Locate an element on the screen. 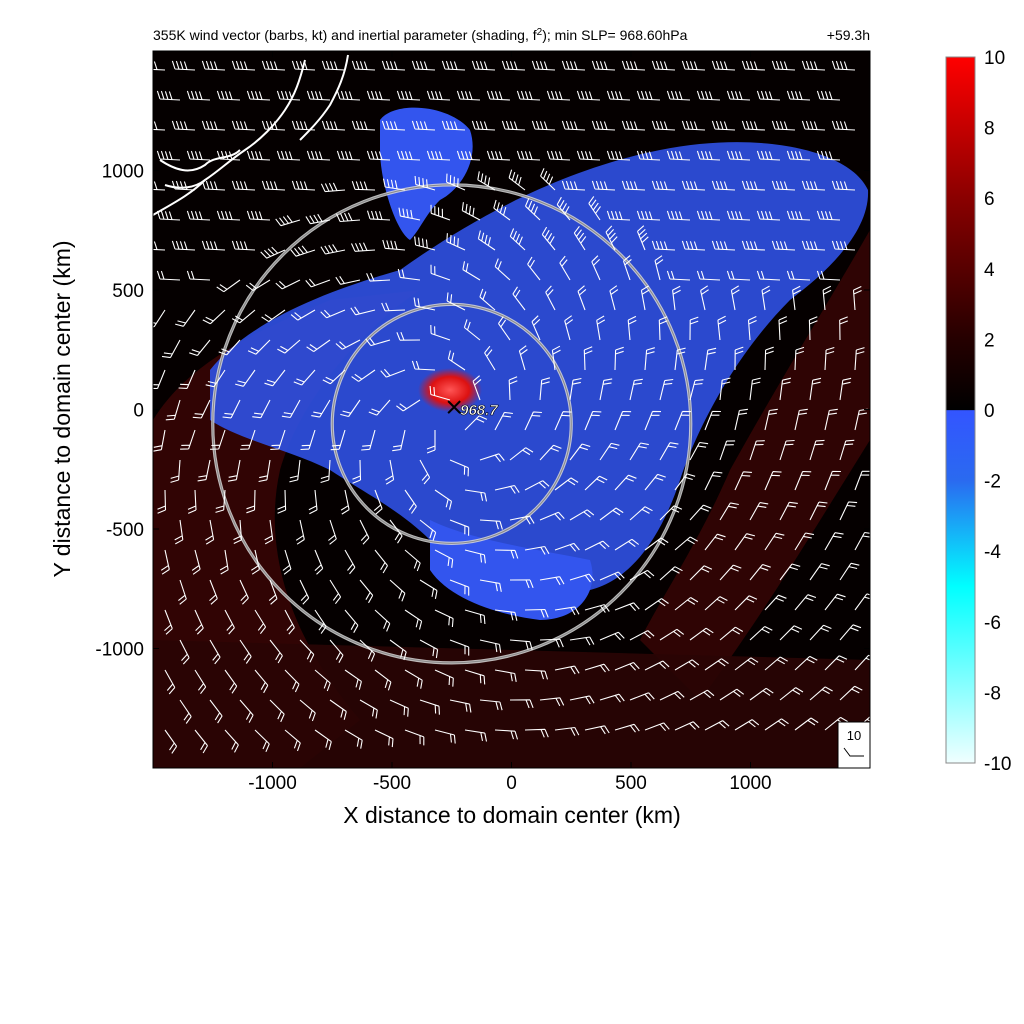  forecast-hour: +59.3h is located at coordinates (848, 35).